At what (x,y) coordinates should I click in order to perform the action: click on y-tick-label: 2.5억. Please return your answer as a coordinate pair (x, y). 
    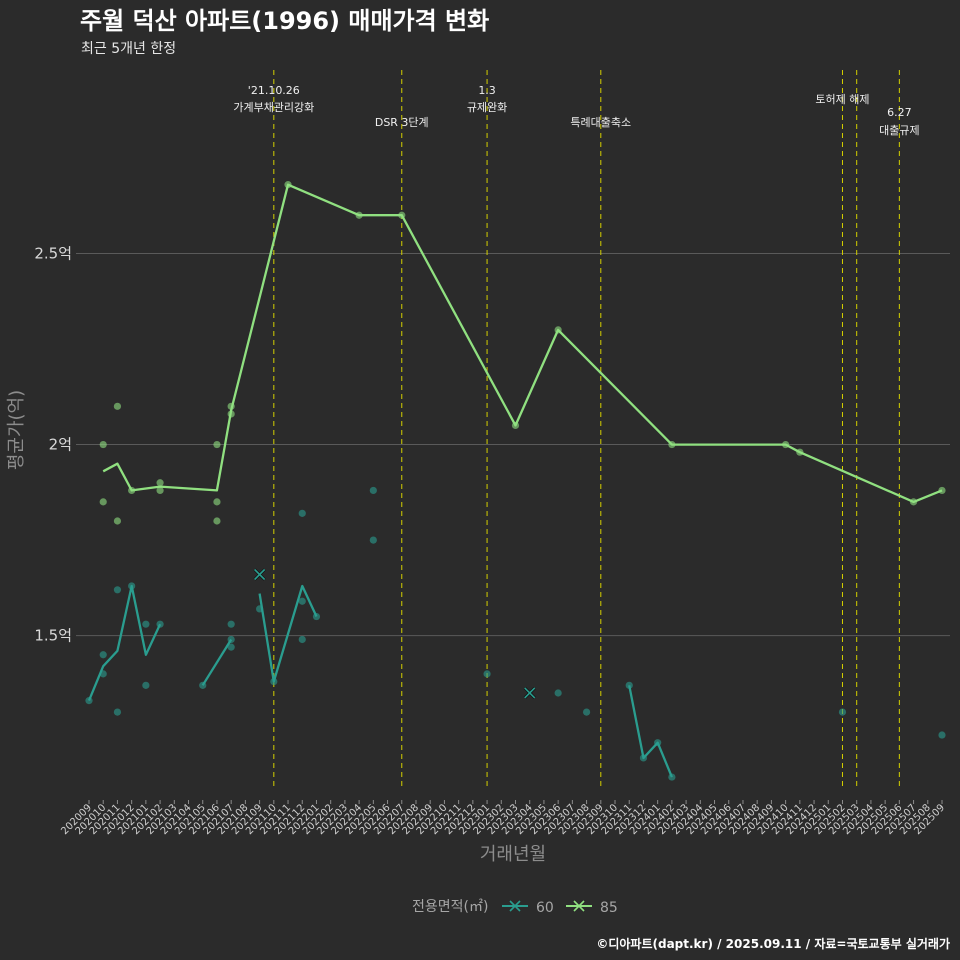
    Looking at the image, I should click on (53, 253).